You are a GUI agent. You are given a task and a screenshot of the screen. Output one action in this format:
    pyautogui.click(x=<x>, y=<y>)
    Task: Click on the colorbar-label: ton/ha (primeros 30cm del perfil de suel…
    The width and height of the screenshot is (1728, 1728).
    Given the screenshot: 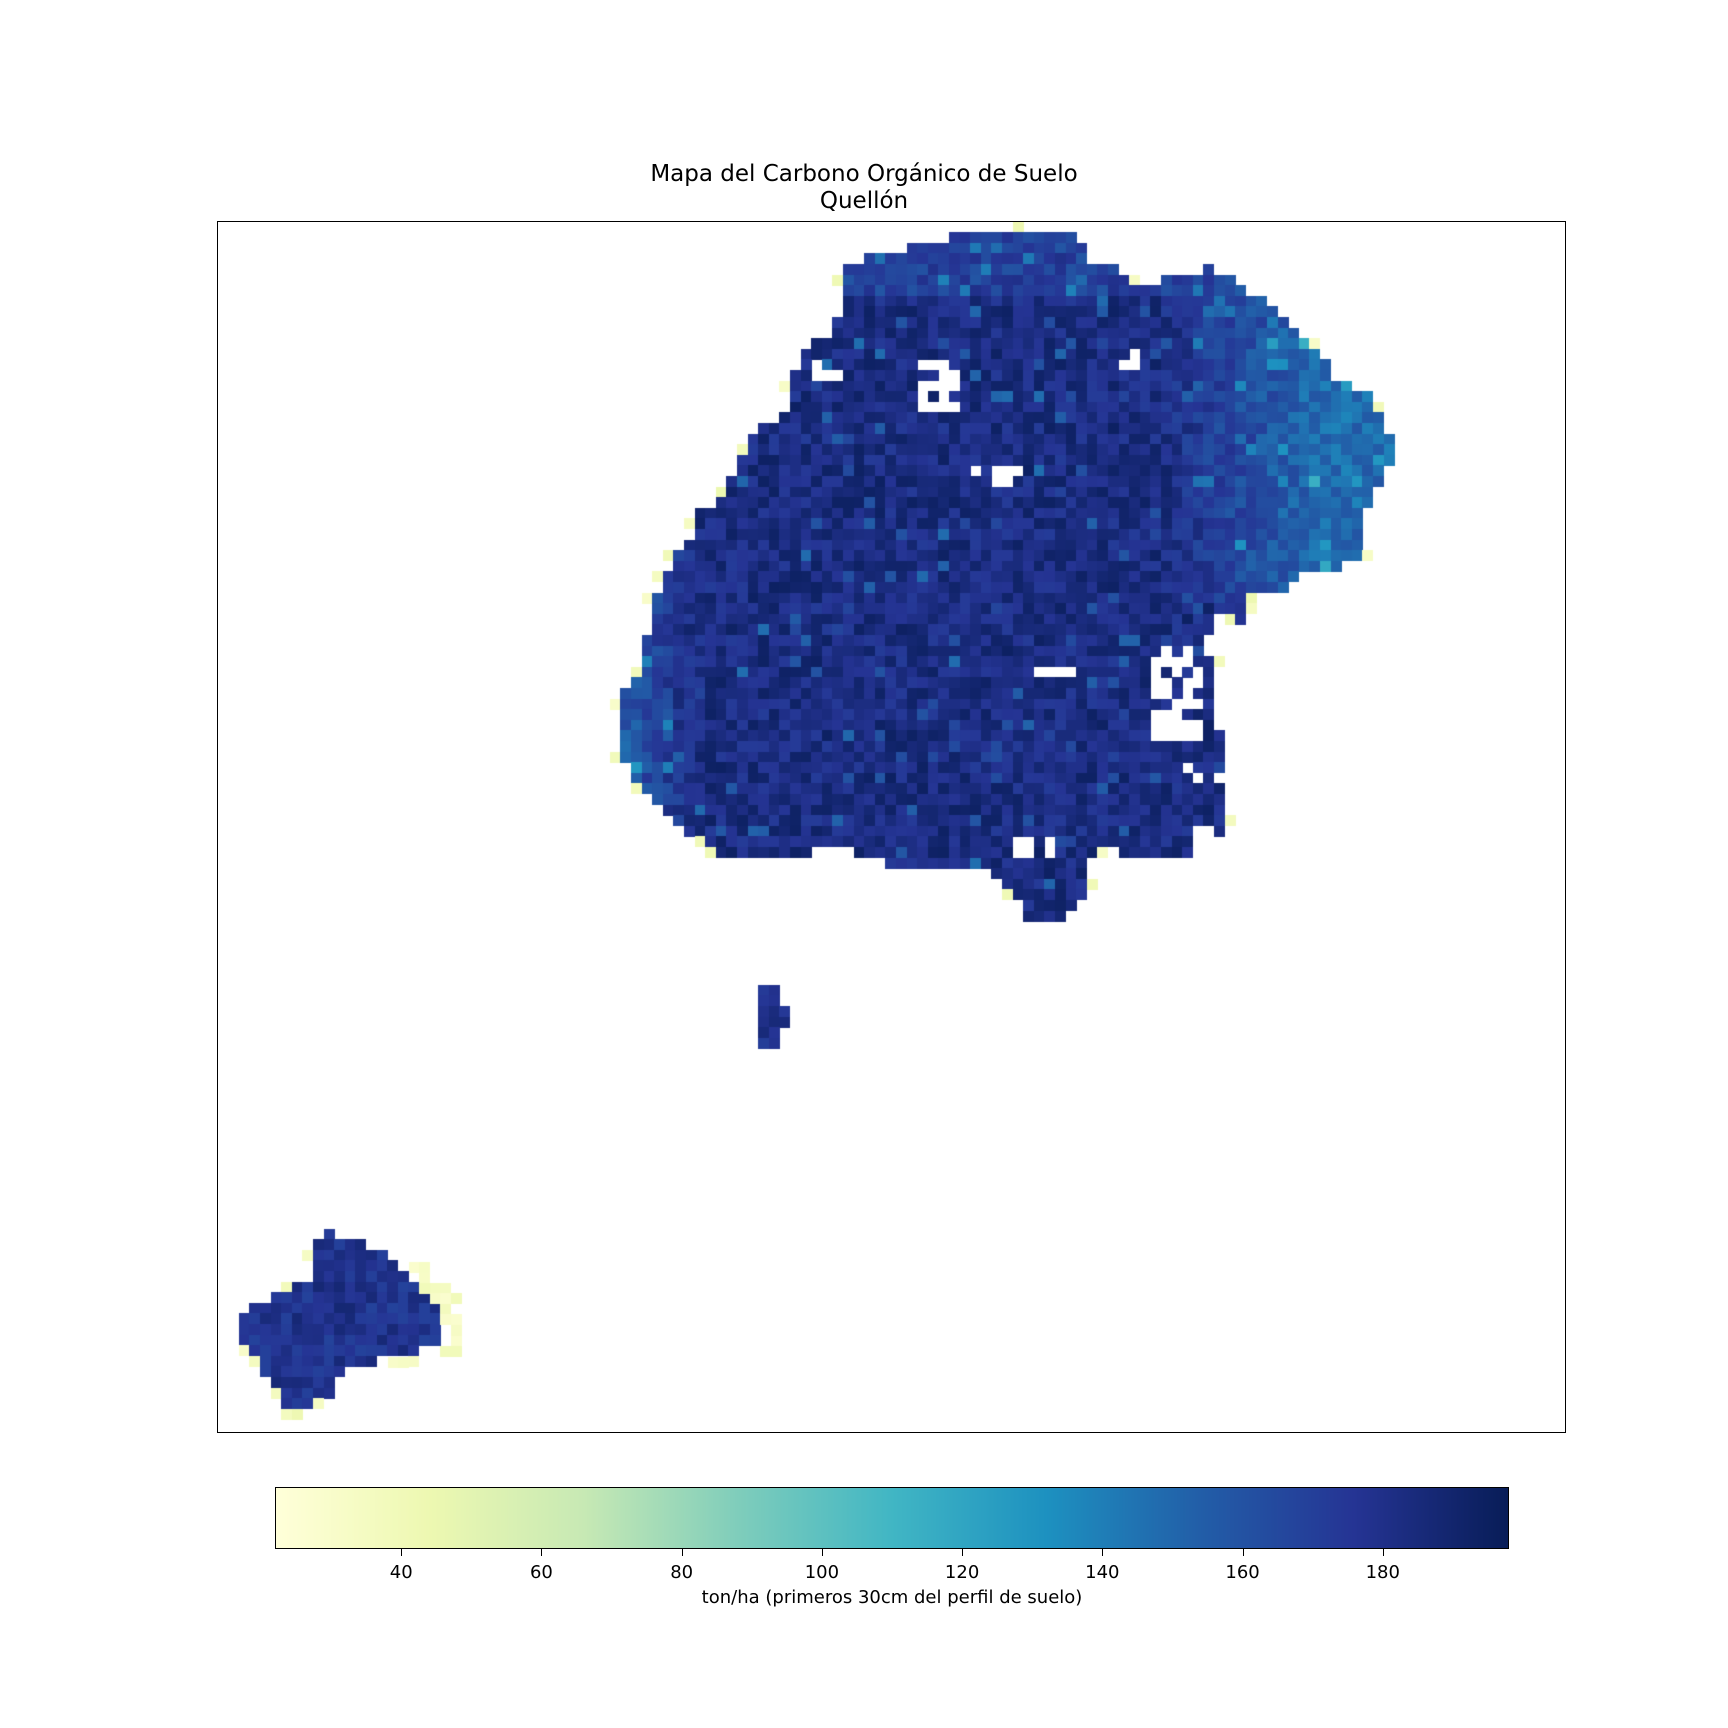 What is the action you would take?
    pyautogui.click(x=892, y=1597)
    